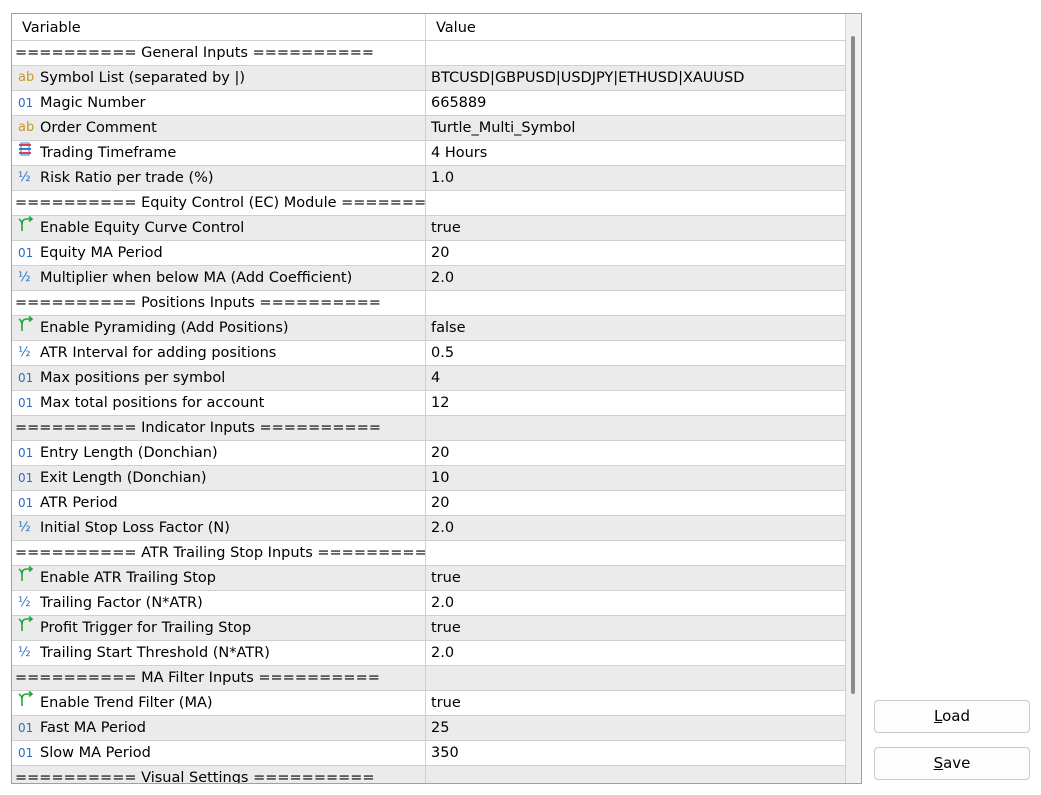  What do you see at coordinates (636, 353) in the screenshot?
I see `value-cell: 0.5` at bounding box center [636, 353].